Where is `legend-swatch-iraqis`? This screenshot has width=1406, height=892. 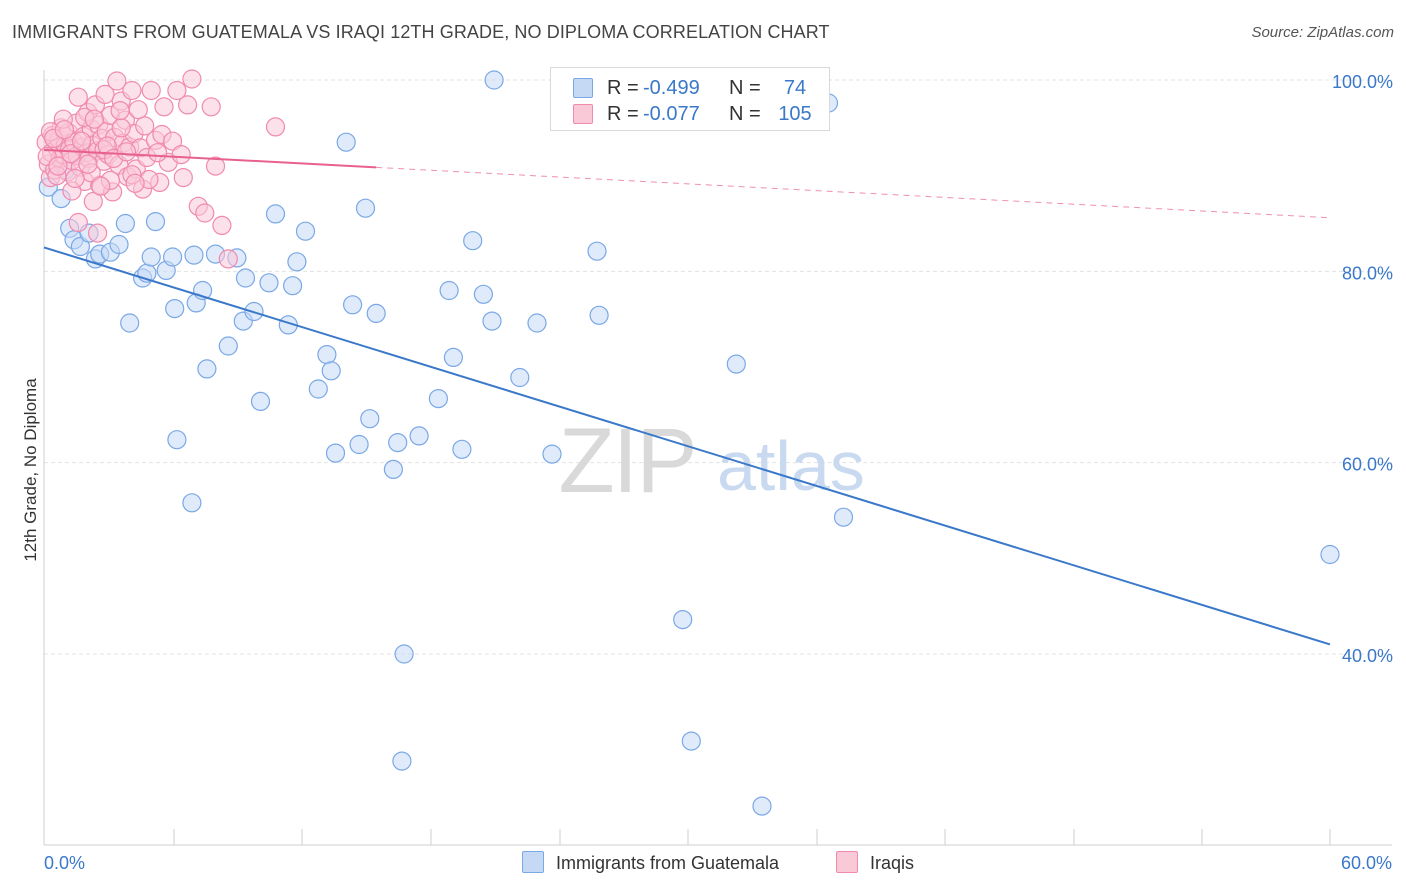
legend-swatch-iraqis is located at coordinates (583, 114).